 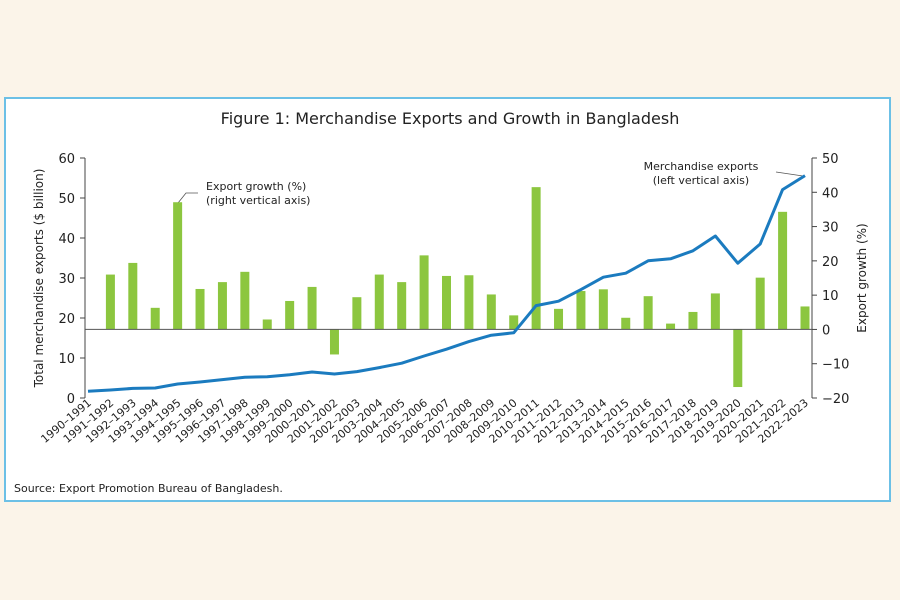 I want to click on right-tick-label: 10, so click(x=830, y=296).